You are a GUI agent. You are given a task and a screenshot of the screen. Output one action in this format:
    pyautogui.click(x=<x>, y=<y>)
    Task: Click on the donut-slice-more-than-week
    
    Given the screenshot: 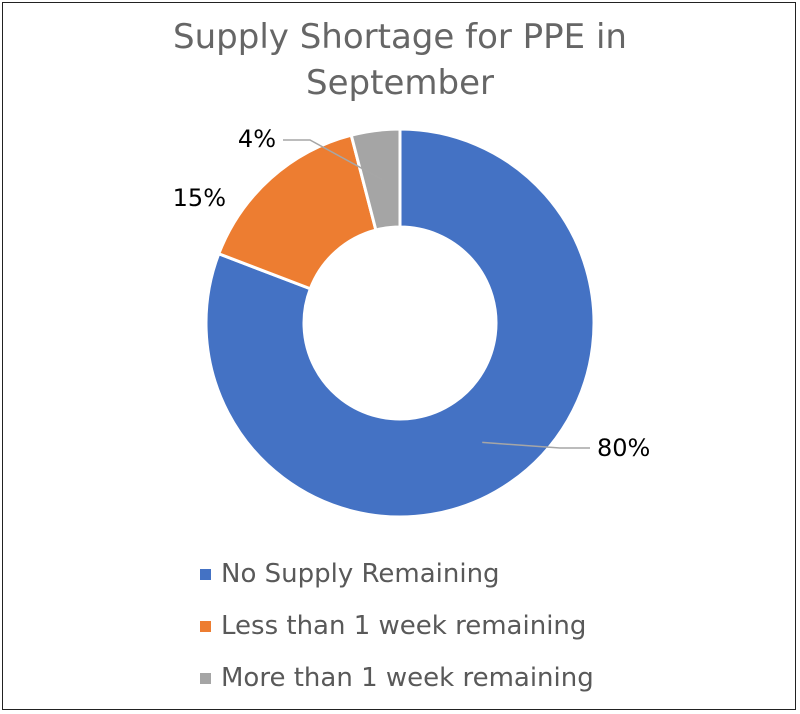 What is the action you would take?
    pyautogui.click(x=375, y=179)
    